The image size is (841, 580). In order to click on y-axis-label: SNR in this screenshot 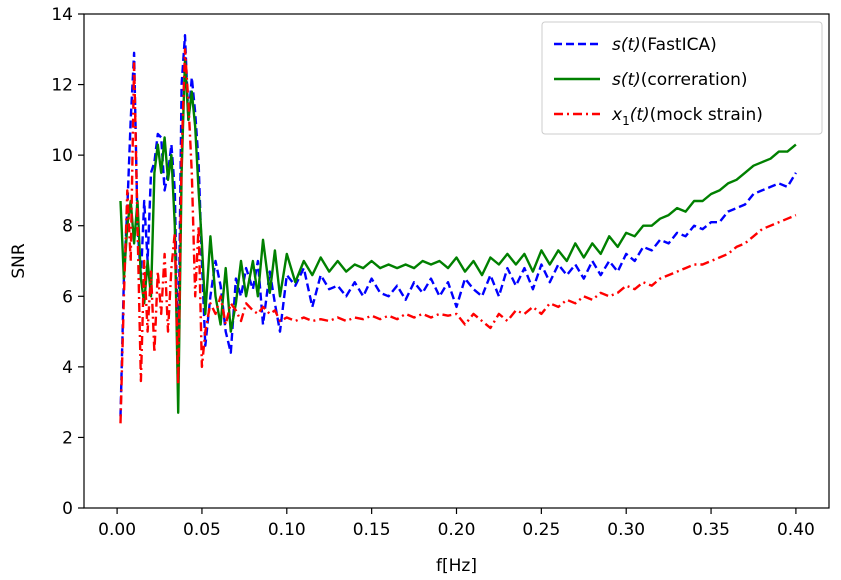, I will do `click(19, 261)`.